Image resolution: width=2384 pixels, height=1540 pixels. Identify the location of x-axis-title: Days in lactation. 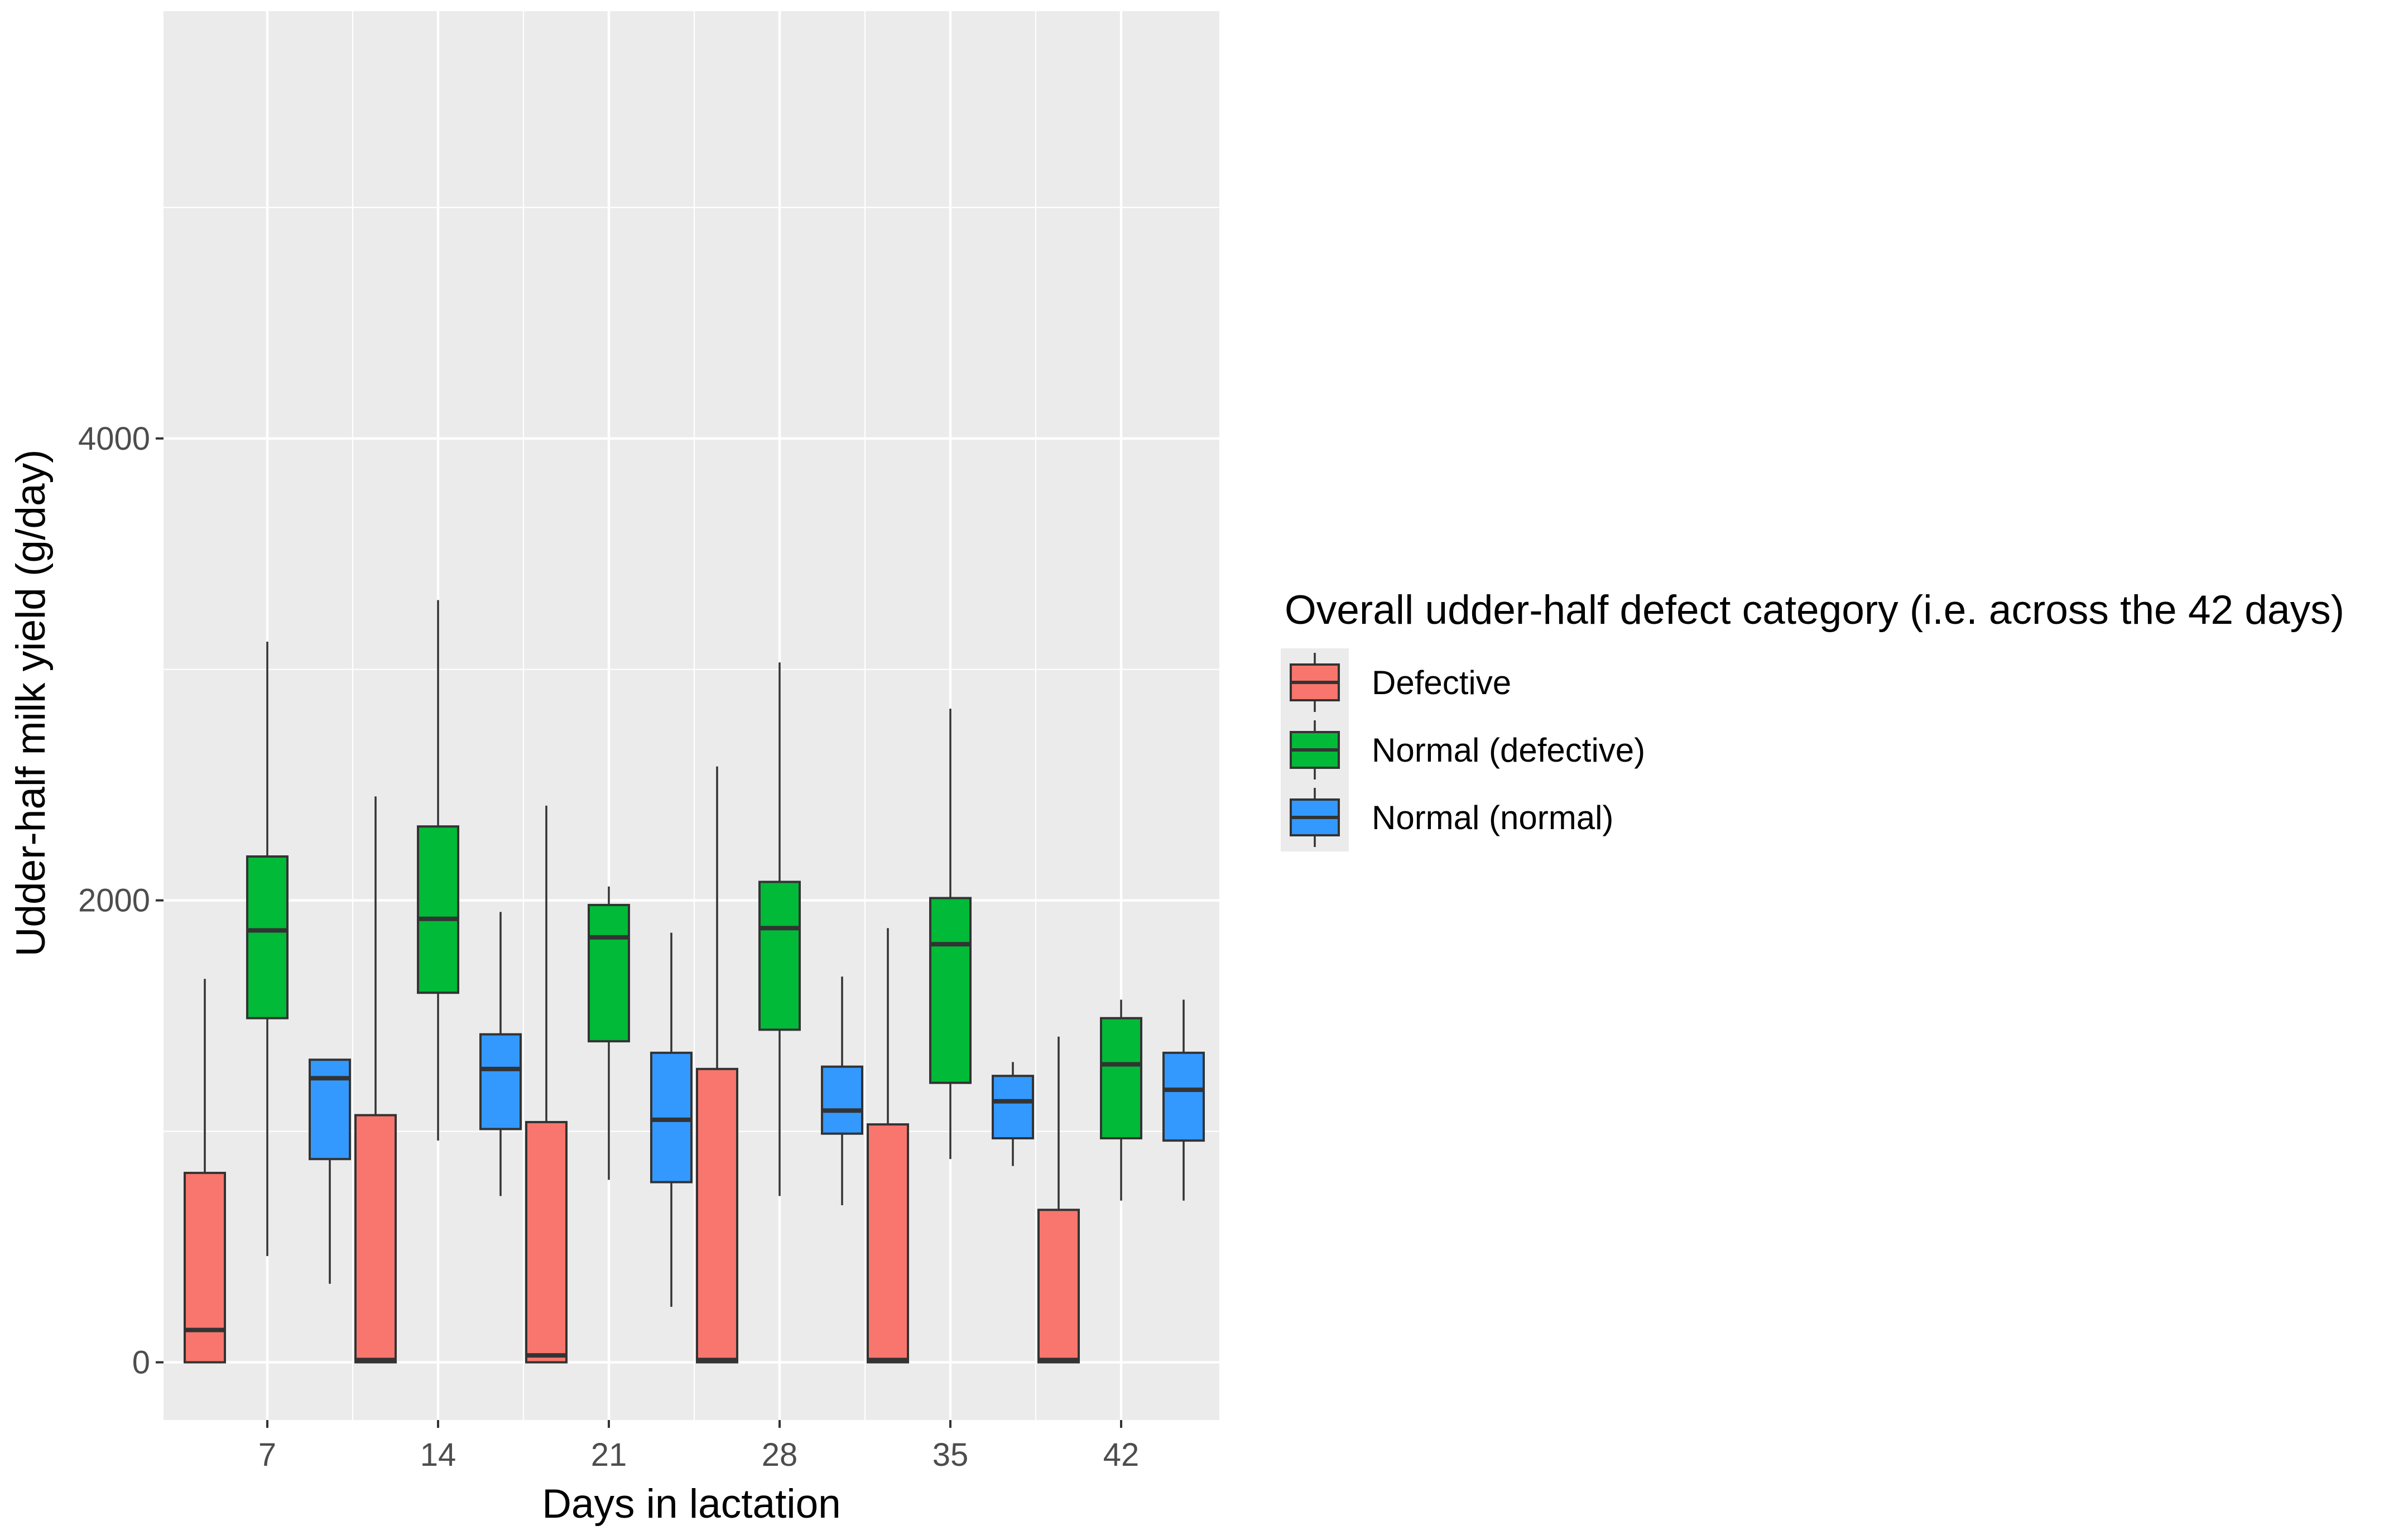
(692, 1504).